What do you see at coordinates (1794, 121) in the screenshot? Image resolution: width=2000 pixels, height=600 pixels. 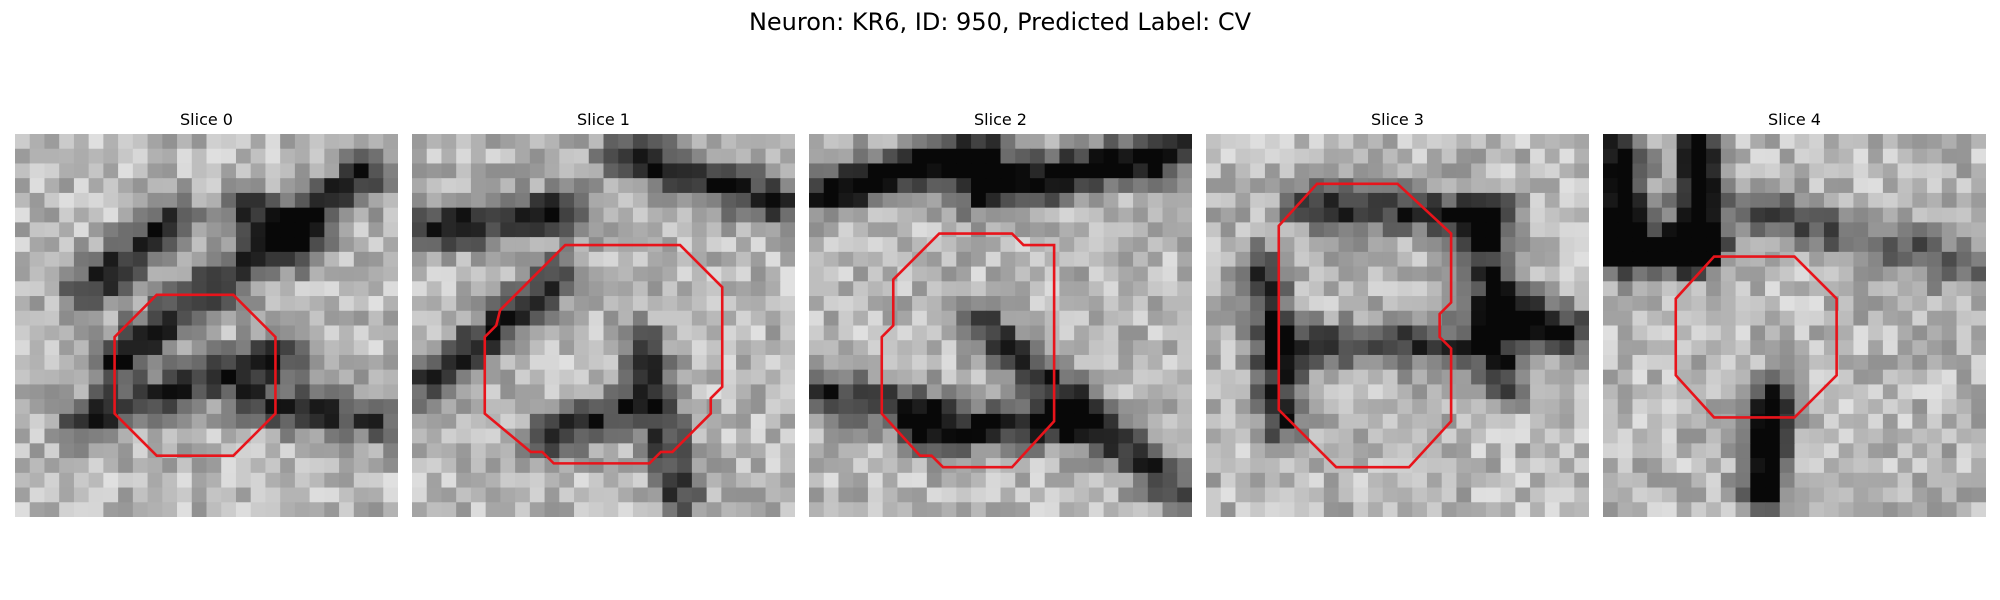 I see `slice-title: Slice 4` at bounding box center [1794, 121].